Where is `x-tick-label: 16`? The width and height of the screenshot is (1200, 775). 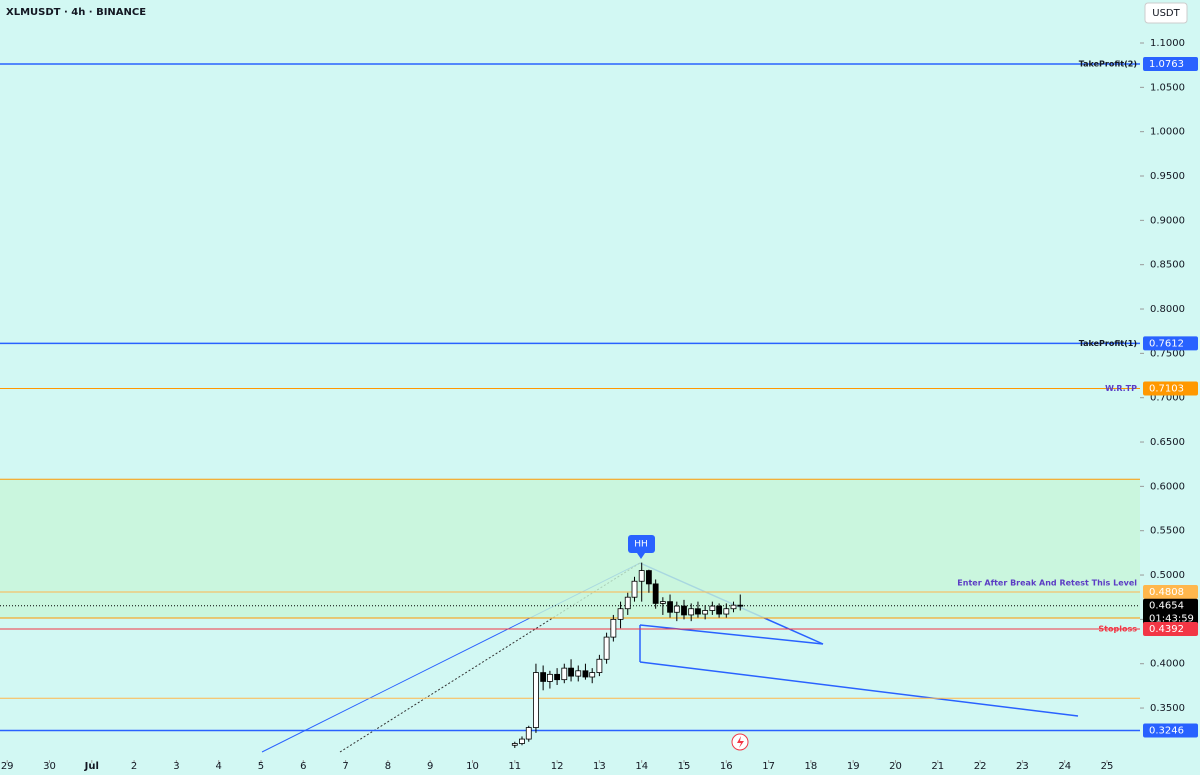
x-tick-label: 16 is located at coordinates (726, 766).